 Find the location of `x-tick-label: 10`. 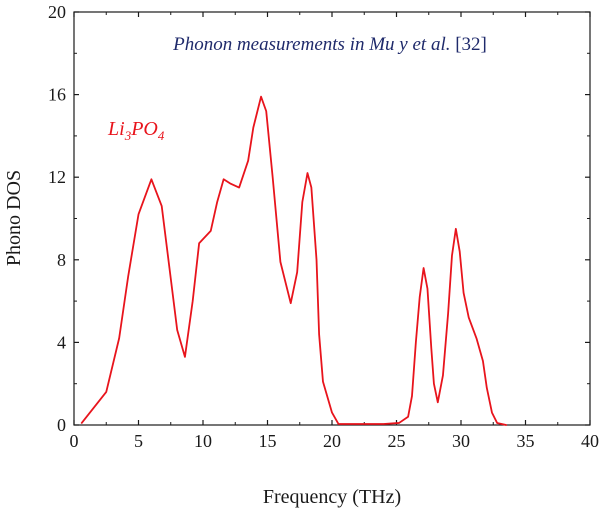

x-tick-label: 10 is located at coordinates (203, 441).